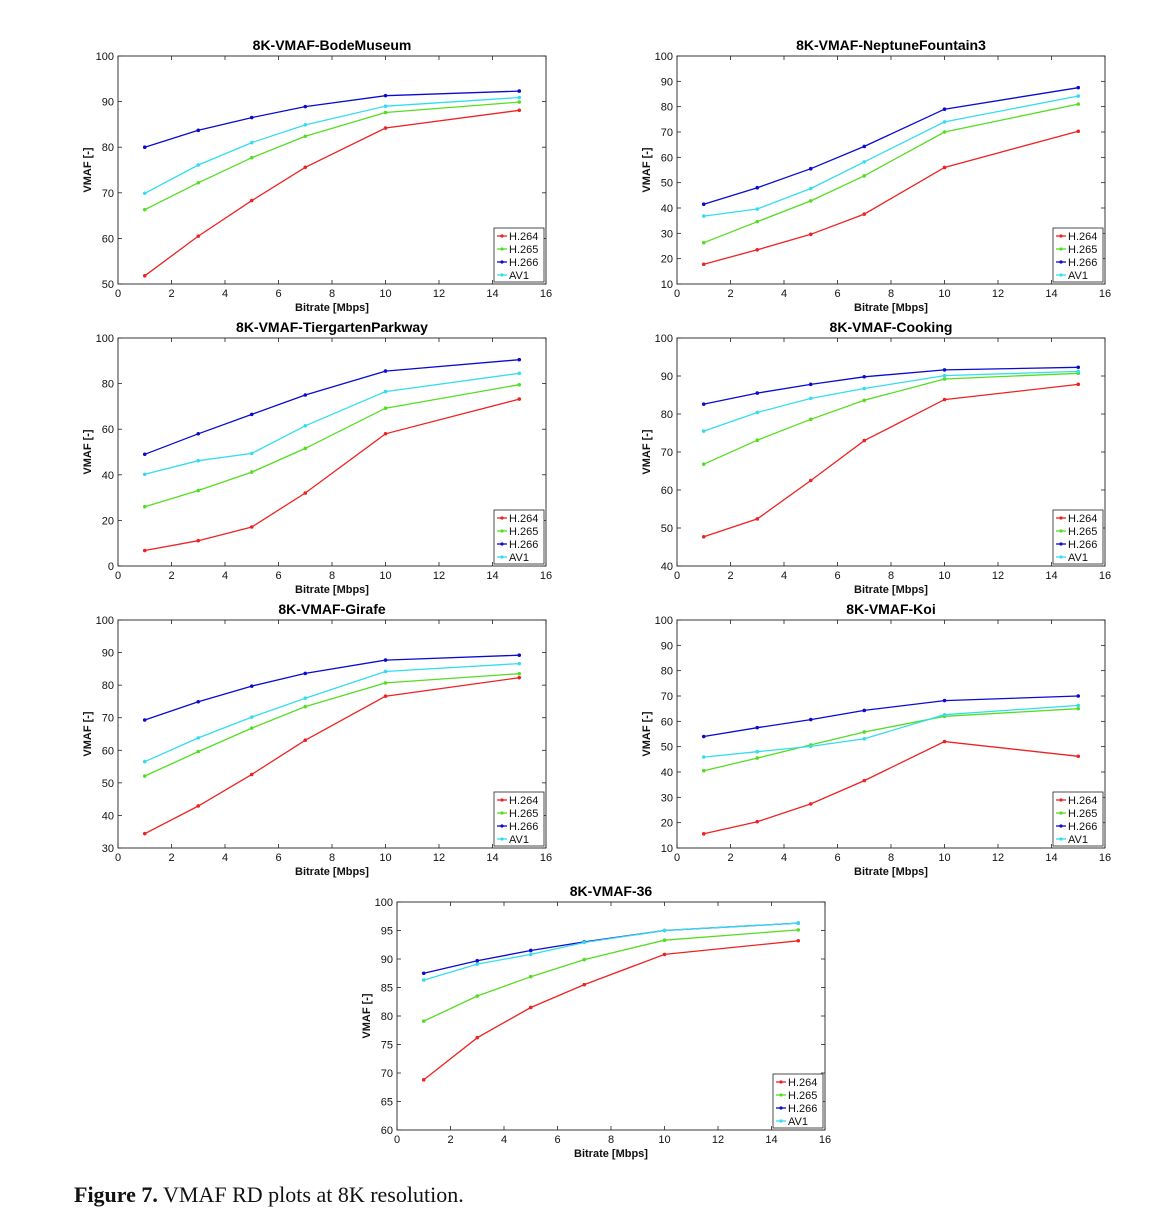 This screenshot has height=1224, width=1172. Describe the element at coordinates (118, 294) in the screenshot. I see `x-tick-label: 0` at that location.